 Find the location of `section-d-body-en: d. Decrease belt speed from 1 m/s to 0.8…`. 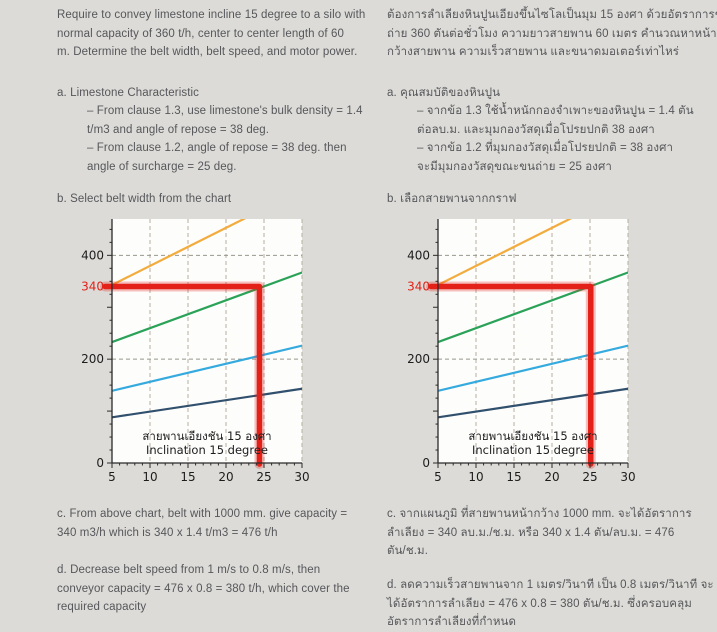

section-d-body-en: d. Decrease belt speed from 1 m/s to 0.8… is located at coordinates (203, 589).